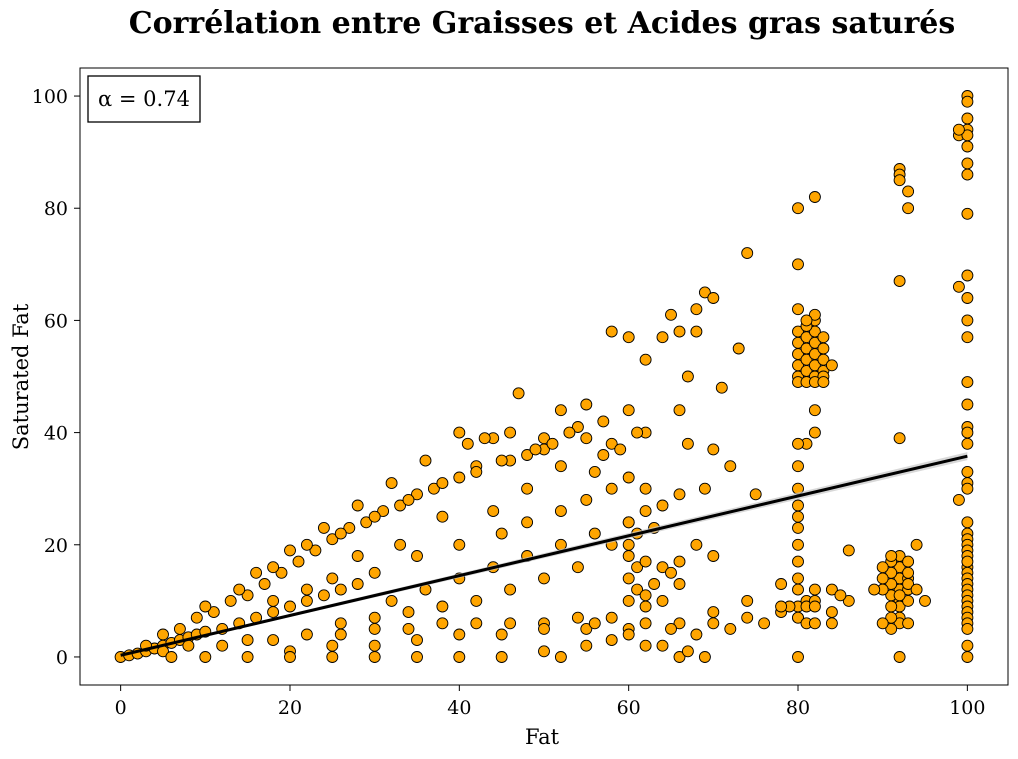  I want to click on x-tick-label: 0, so click(121, 708).